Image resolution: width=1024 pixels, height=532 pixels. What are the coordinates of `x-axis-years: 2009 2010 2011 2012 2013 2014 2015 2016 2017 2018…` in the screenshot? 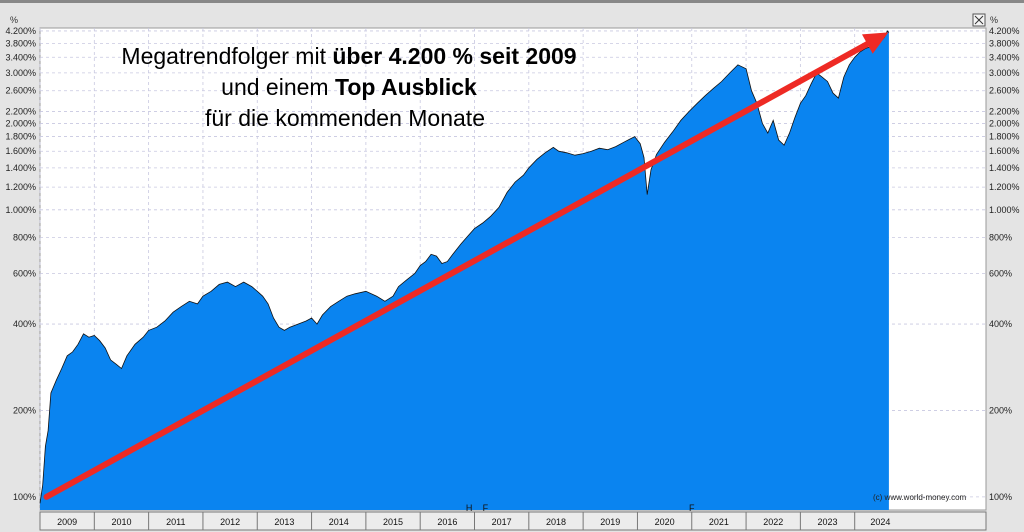 It's located at (464, 521).